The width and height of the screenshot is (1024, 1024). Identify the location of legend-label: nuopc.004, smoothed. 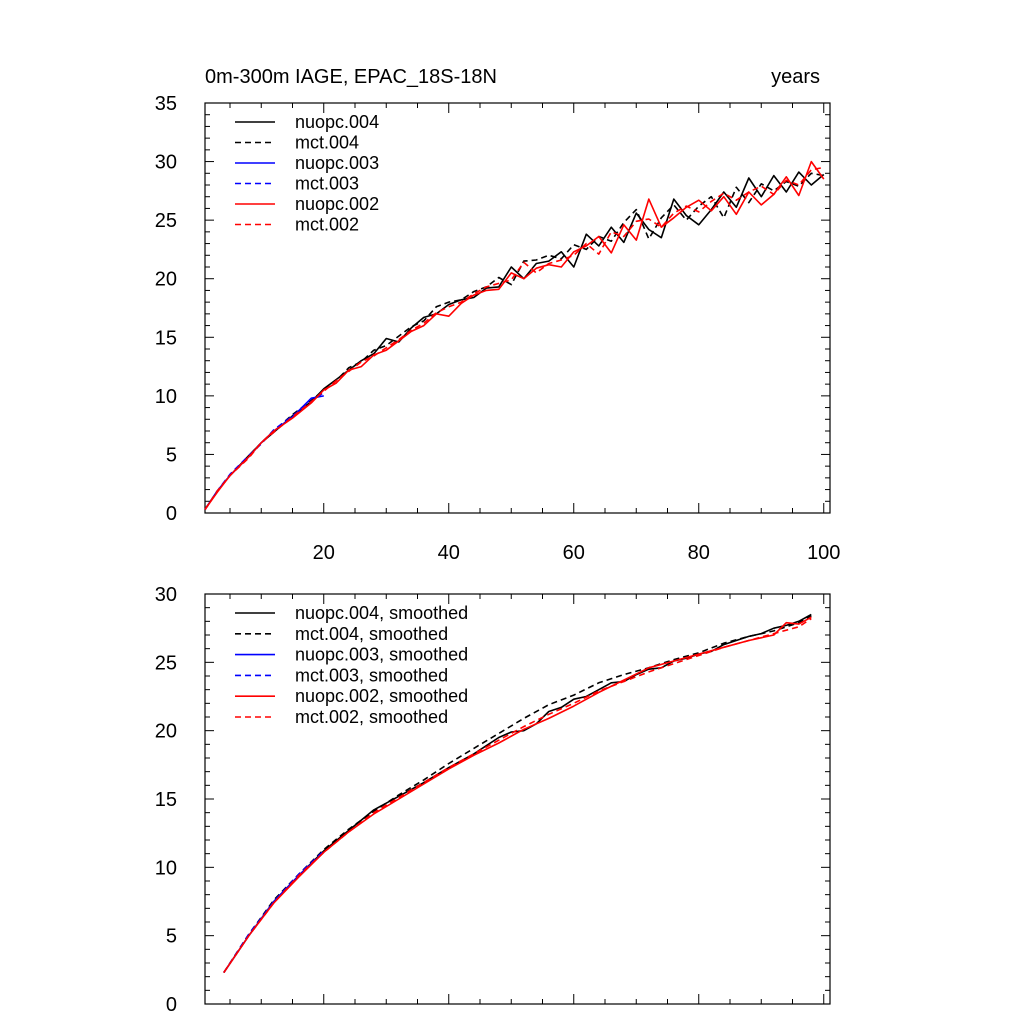
(381, 613).